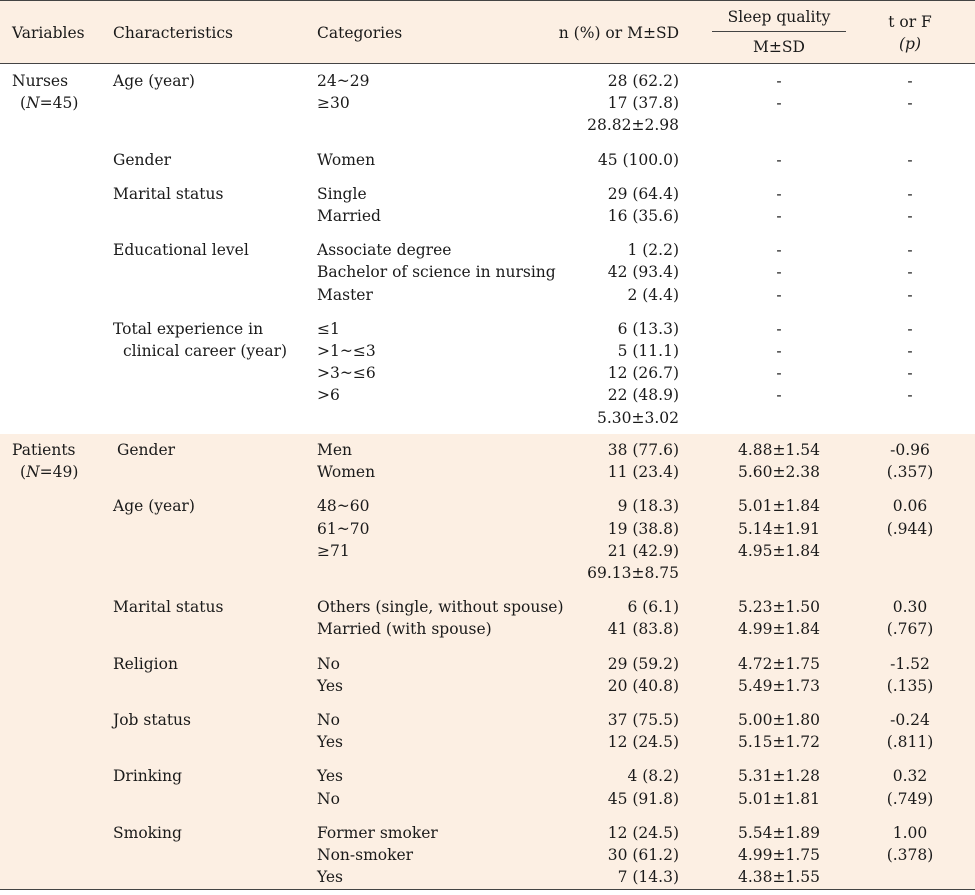  I want to click on category-cell: Men, so click(335, 450).